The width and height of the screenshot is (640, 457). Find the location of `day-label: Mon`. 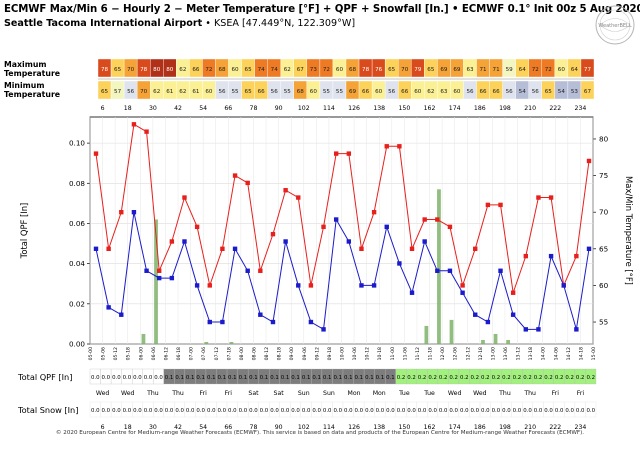

day-label: Mon is located at coordinates (354, 393).